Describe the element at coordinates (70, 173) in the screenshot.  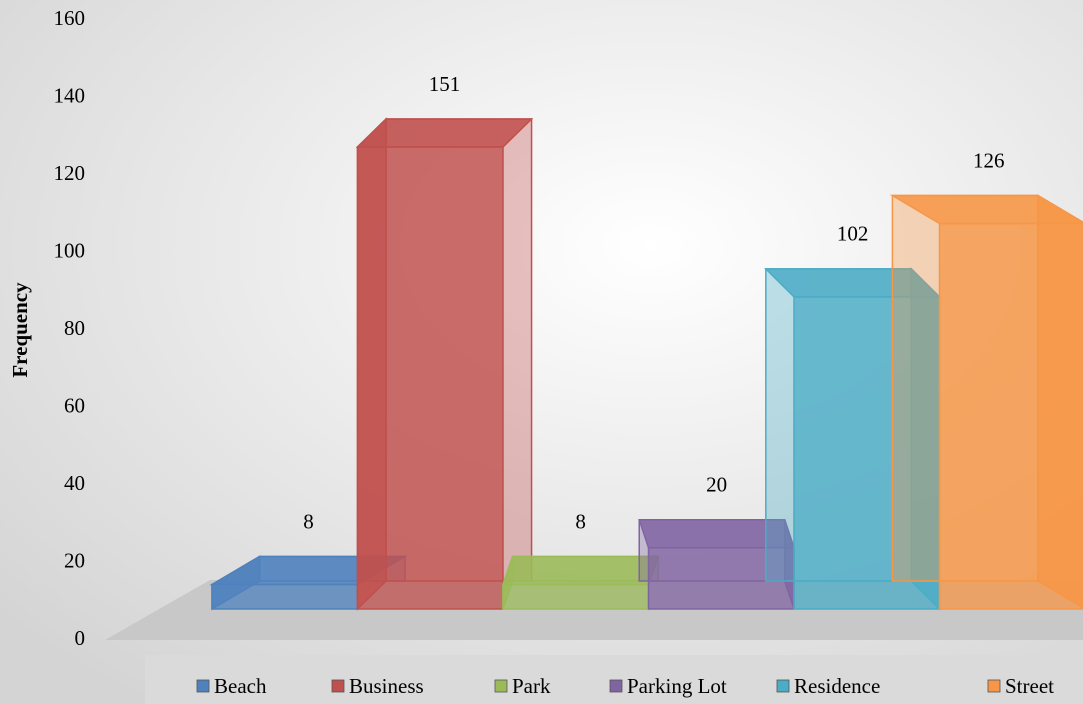
I see `y-tick-label: 120` at that location.